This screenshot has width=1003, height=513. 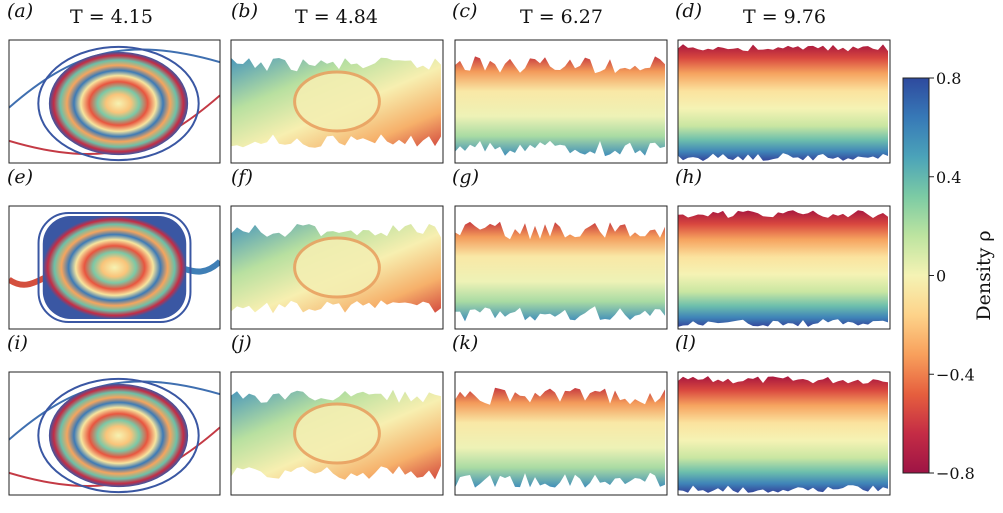 What do you see at coordinates (241, 343) in the screenshot?
I see `panel-label: (j)` at bounding box center [241, 343].